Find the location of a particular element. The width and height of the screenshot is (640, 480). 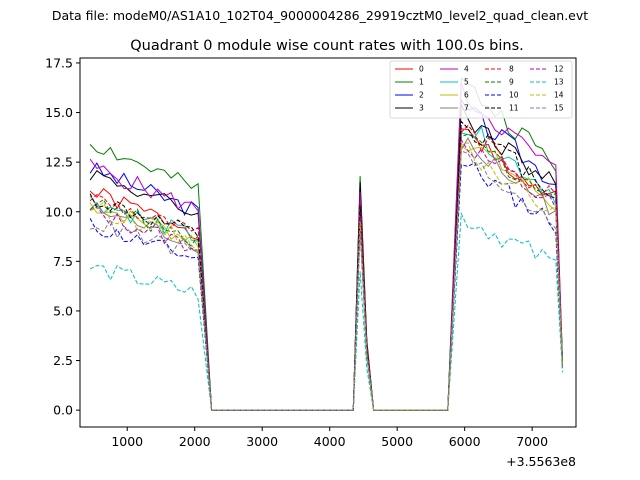

x-tick-label: 3000 is located at coordinates (262, 441).